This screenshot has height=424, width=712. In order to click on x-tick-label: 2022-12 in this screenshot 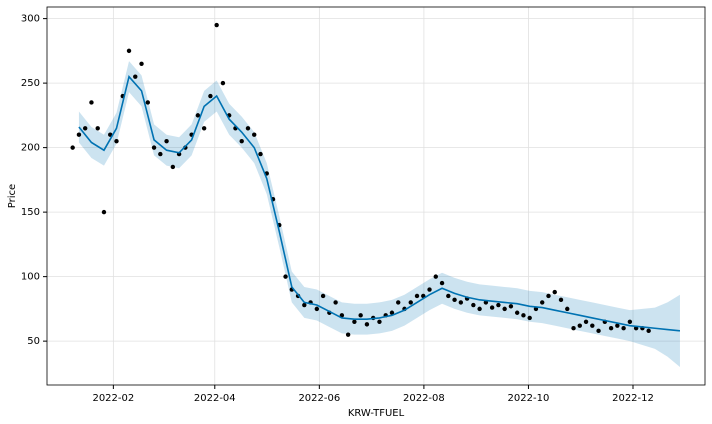, I will do `click(633, 398)`.